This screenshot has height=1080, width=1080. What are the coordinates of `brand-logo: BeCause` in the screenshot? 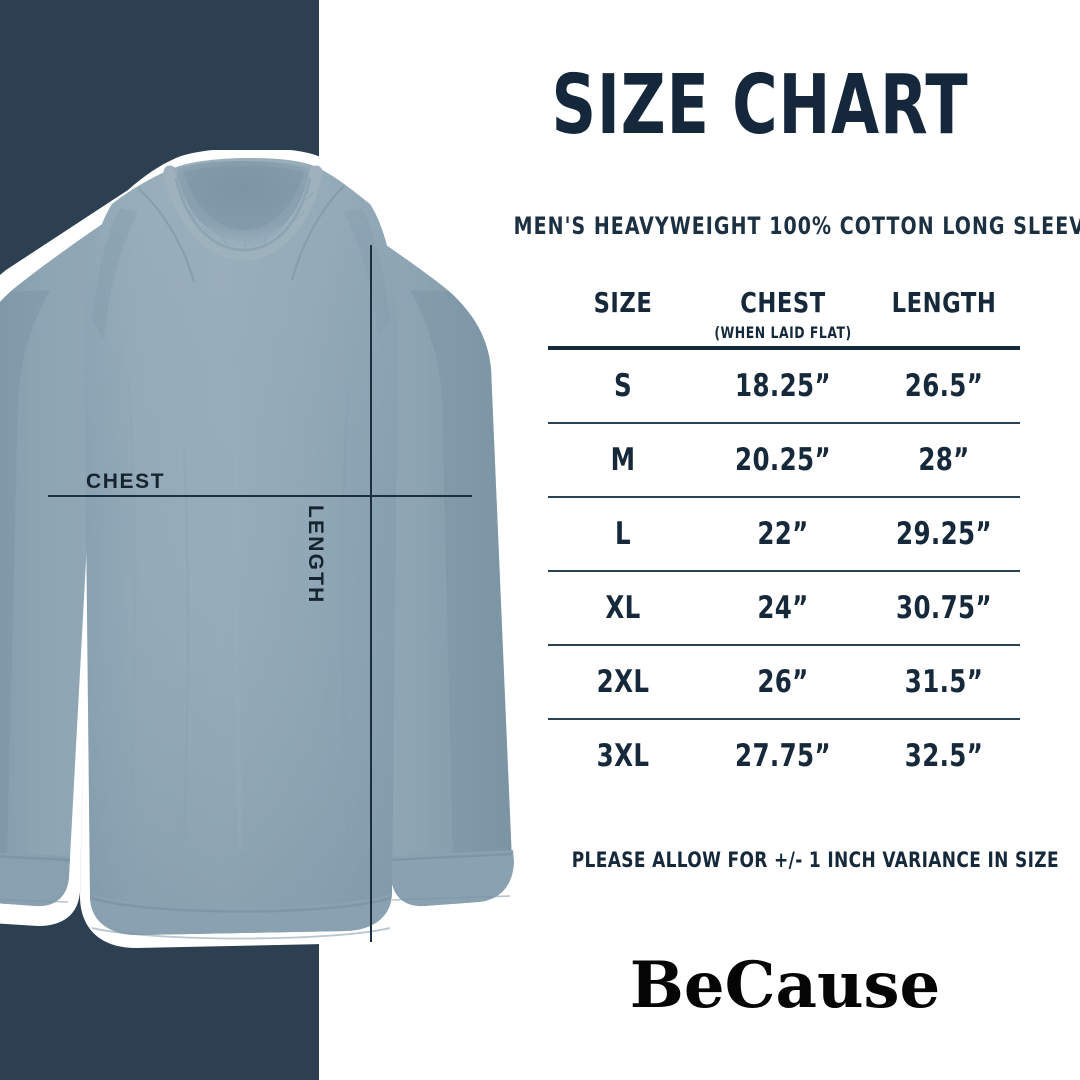 It's located at (785, 985).